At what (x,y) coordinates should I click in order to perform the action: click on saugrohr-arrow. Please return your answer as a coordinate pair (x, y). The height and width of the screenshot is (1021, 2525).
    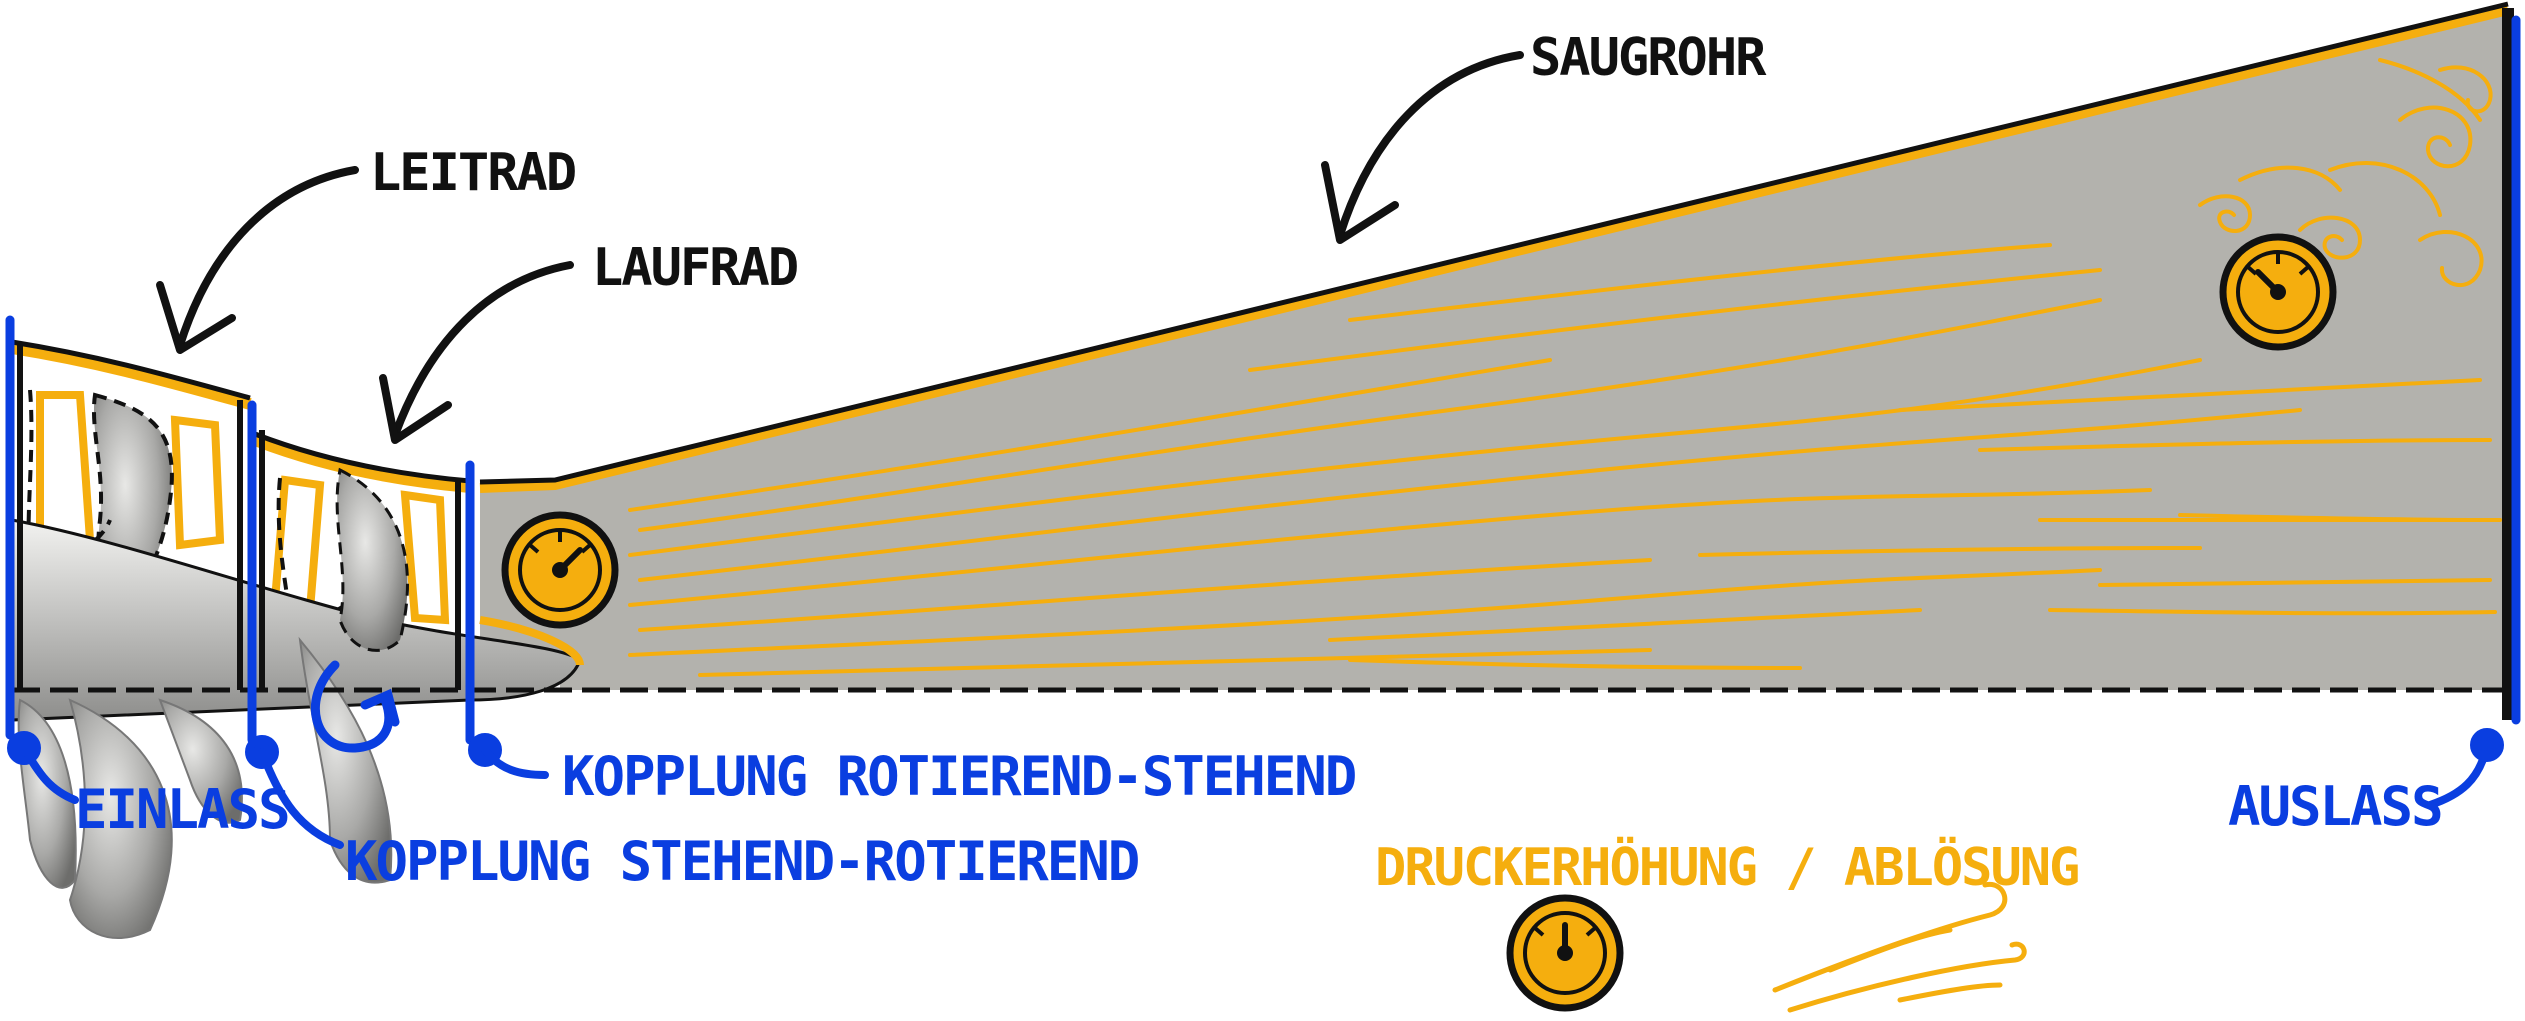
    Looking at the image, I should click on (1430, 145).